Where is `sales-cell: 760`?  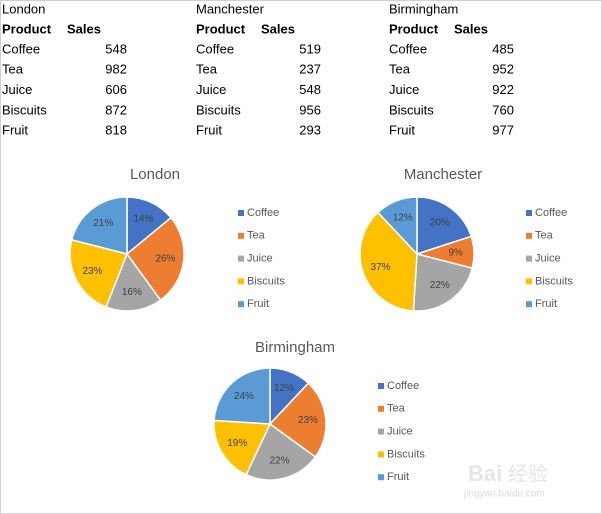
sales-cell: 760 is located at coordinates (503, 109).